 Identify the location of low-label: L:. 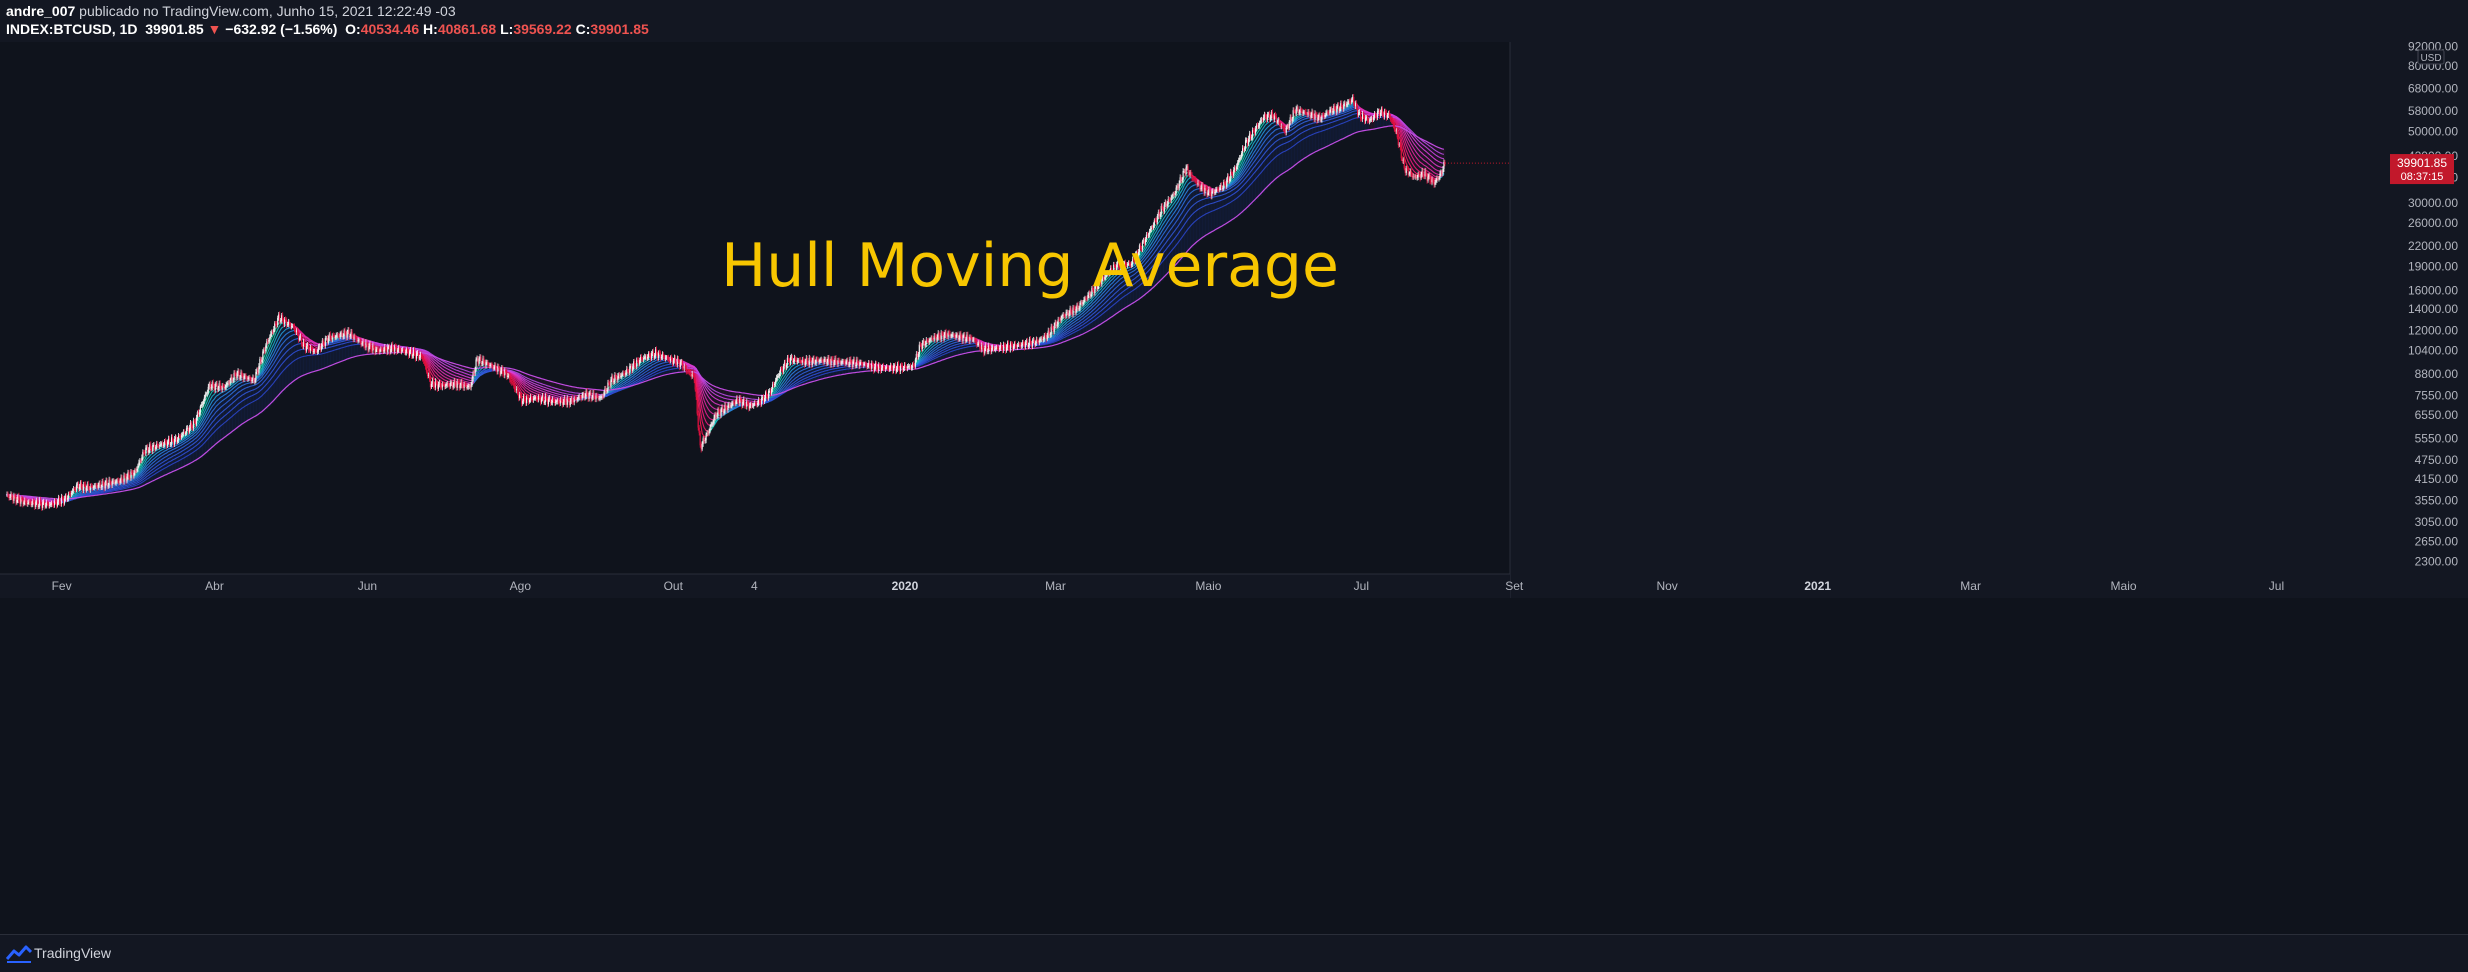
(506, 29).